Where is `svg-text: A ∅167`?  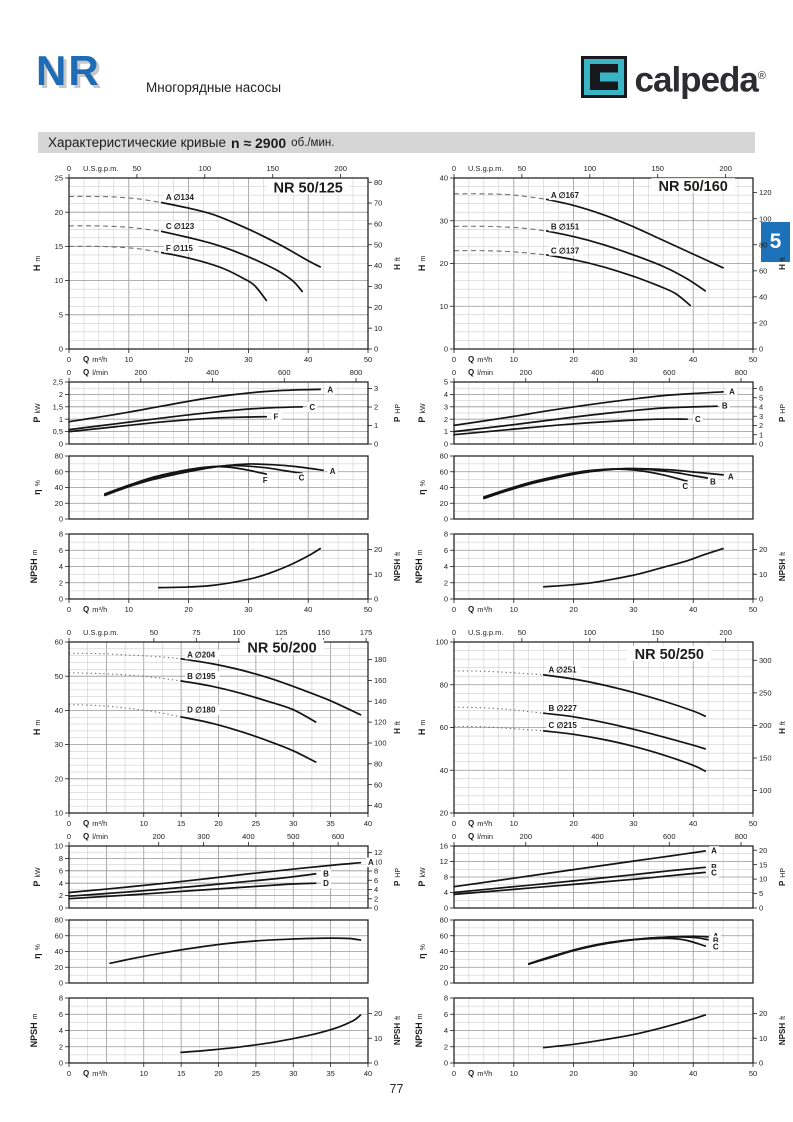
svg-text: A ∅167 is located at coordinates (565, 195).